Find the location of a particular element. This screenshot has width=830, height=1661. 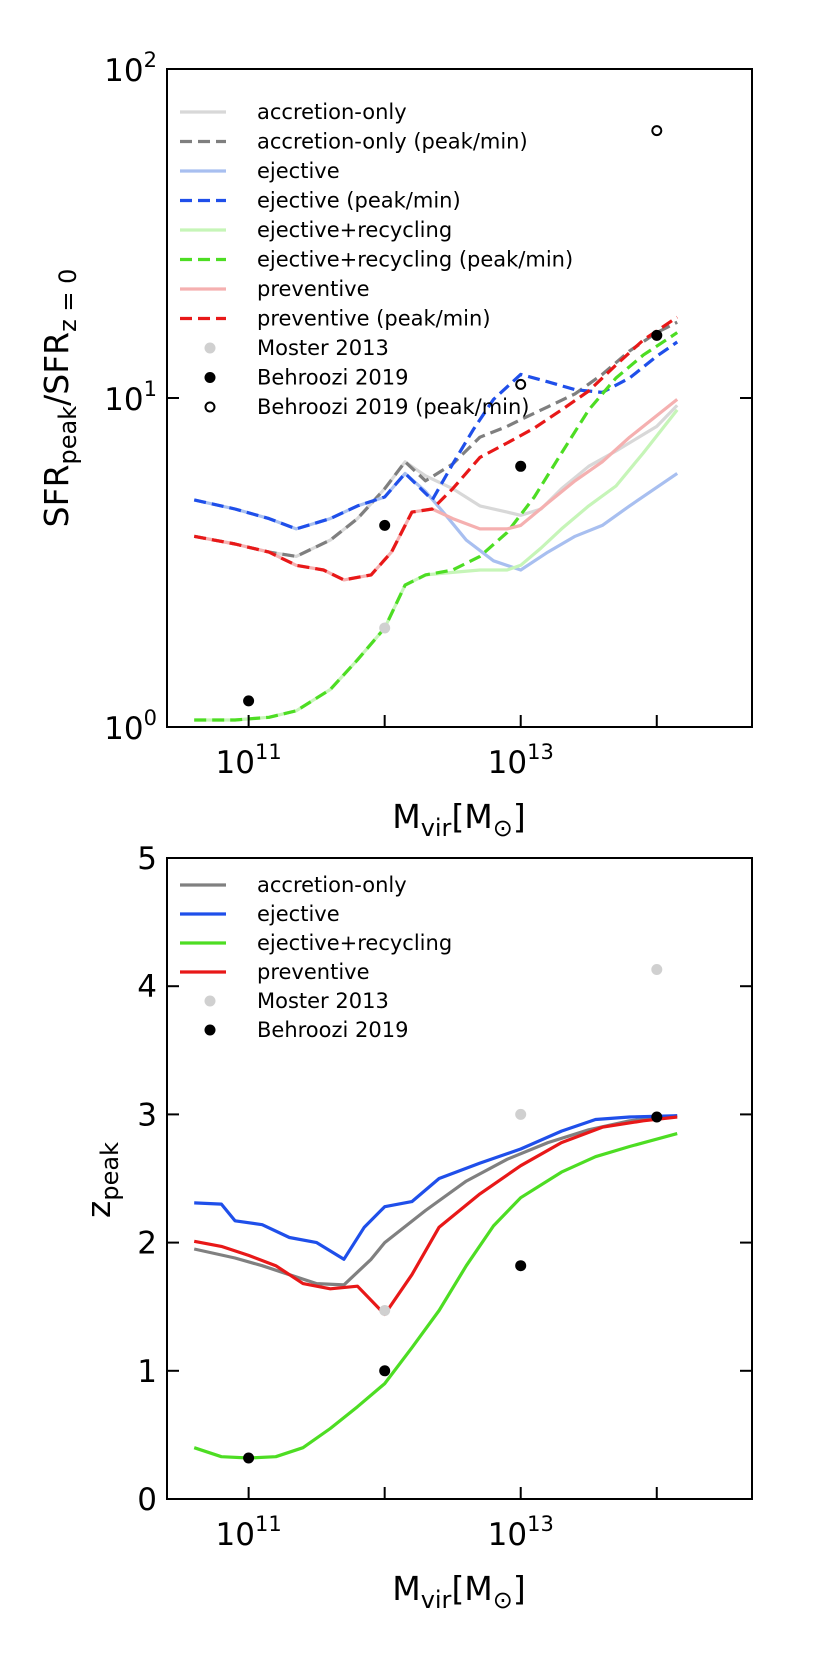

bottom-y-tick-label: 1 is located at coordinates (147, 1372).